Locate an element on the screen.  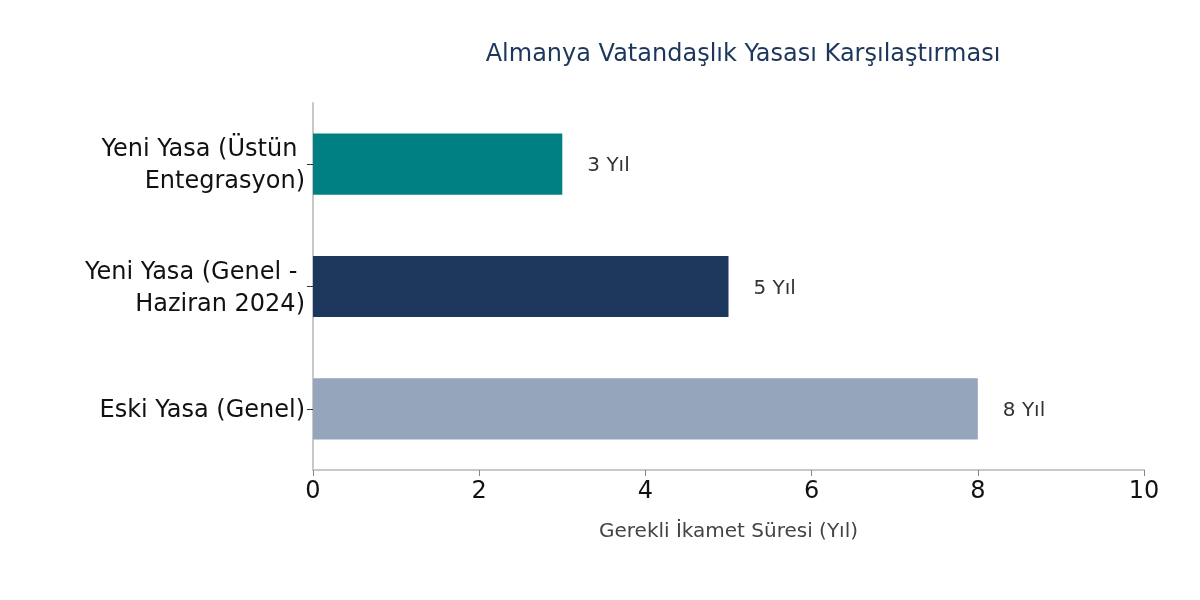
x-axis-title: Gerekli İkamet Süresi (Yıl) is located at coordinates (728, 530).